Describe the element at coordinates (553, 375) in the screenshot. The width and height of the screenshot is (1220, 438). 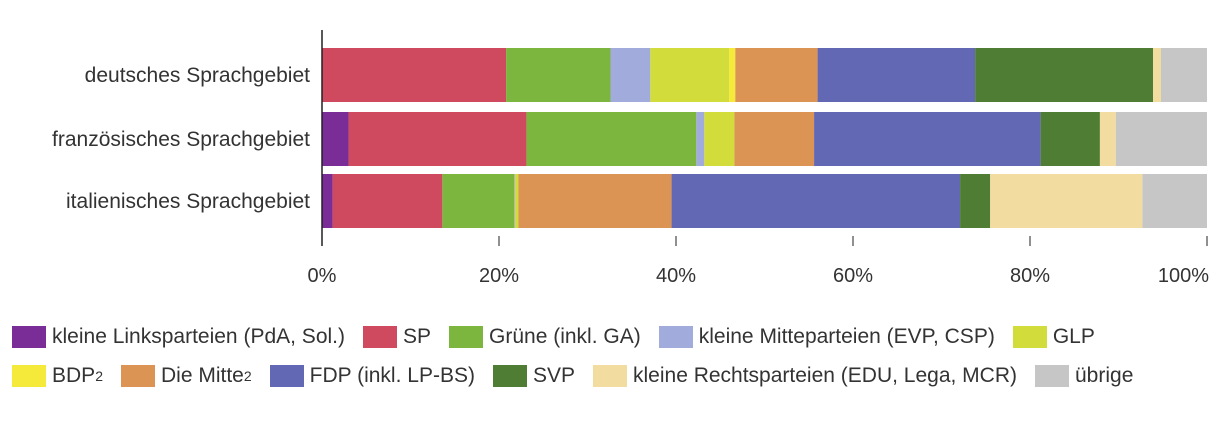
I see `legend-label: SVP` at that location.